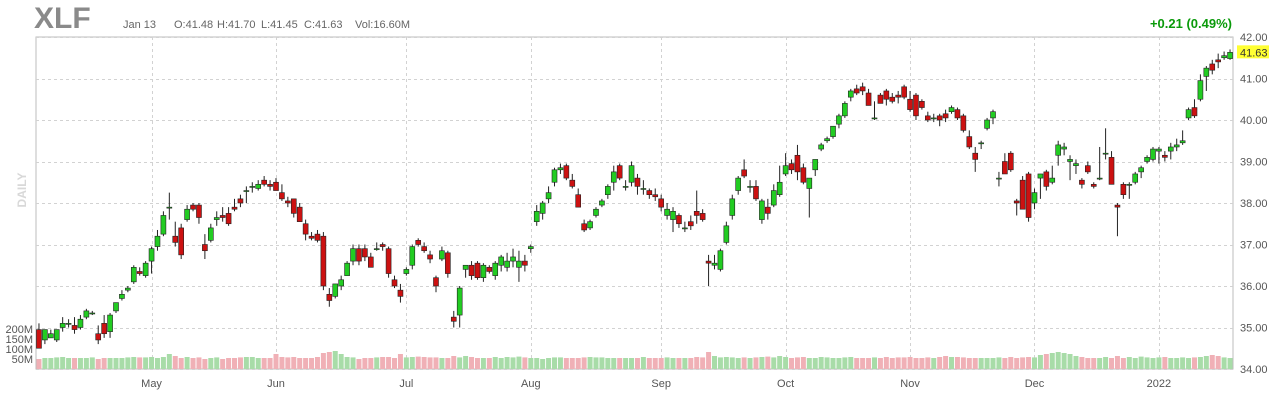 This screenshot has width=1280, height=400. What do you see at coordinates (1254, 329) in the screenshot?
I see `price-tick-label: 35.00` at bounding box center [1254, 329].